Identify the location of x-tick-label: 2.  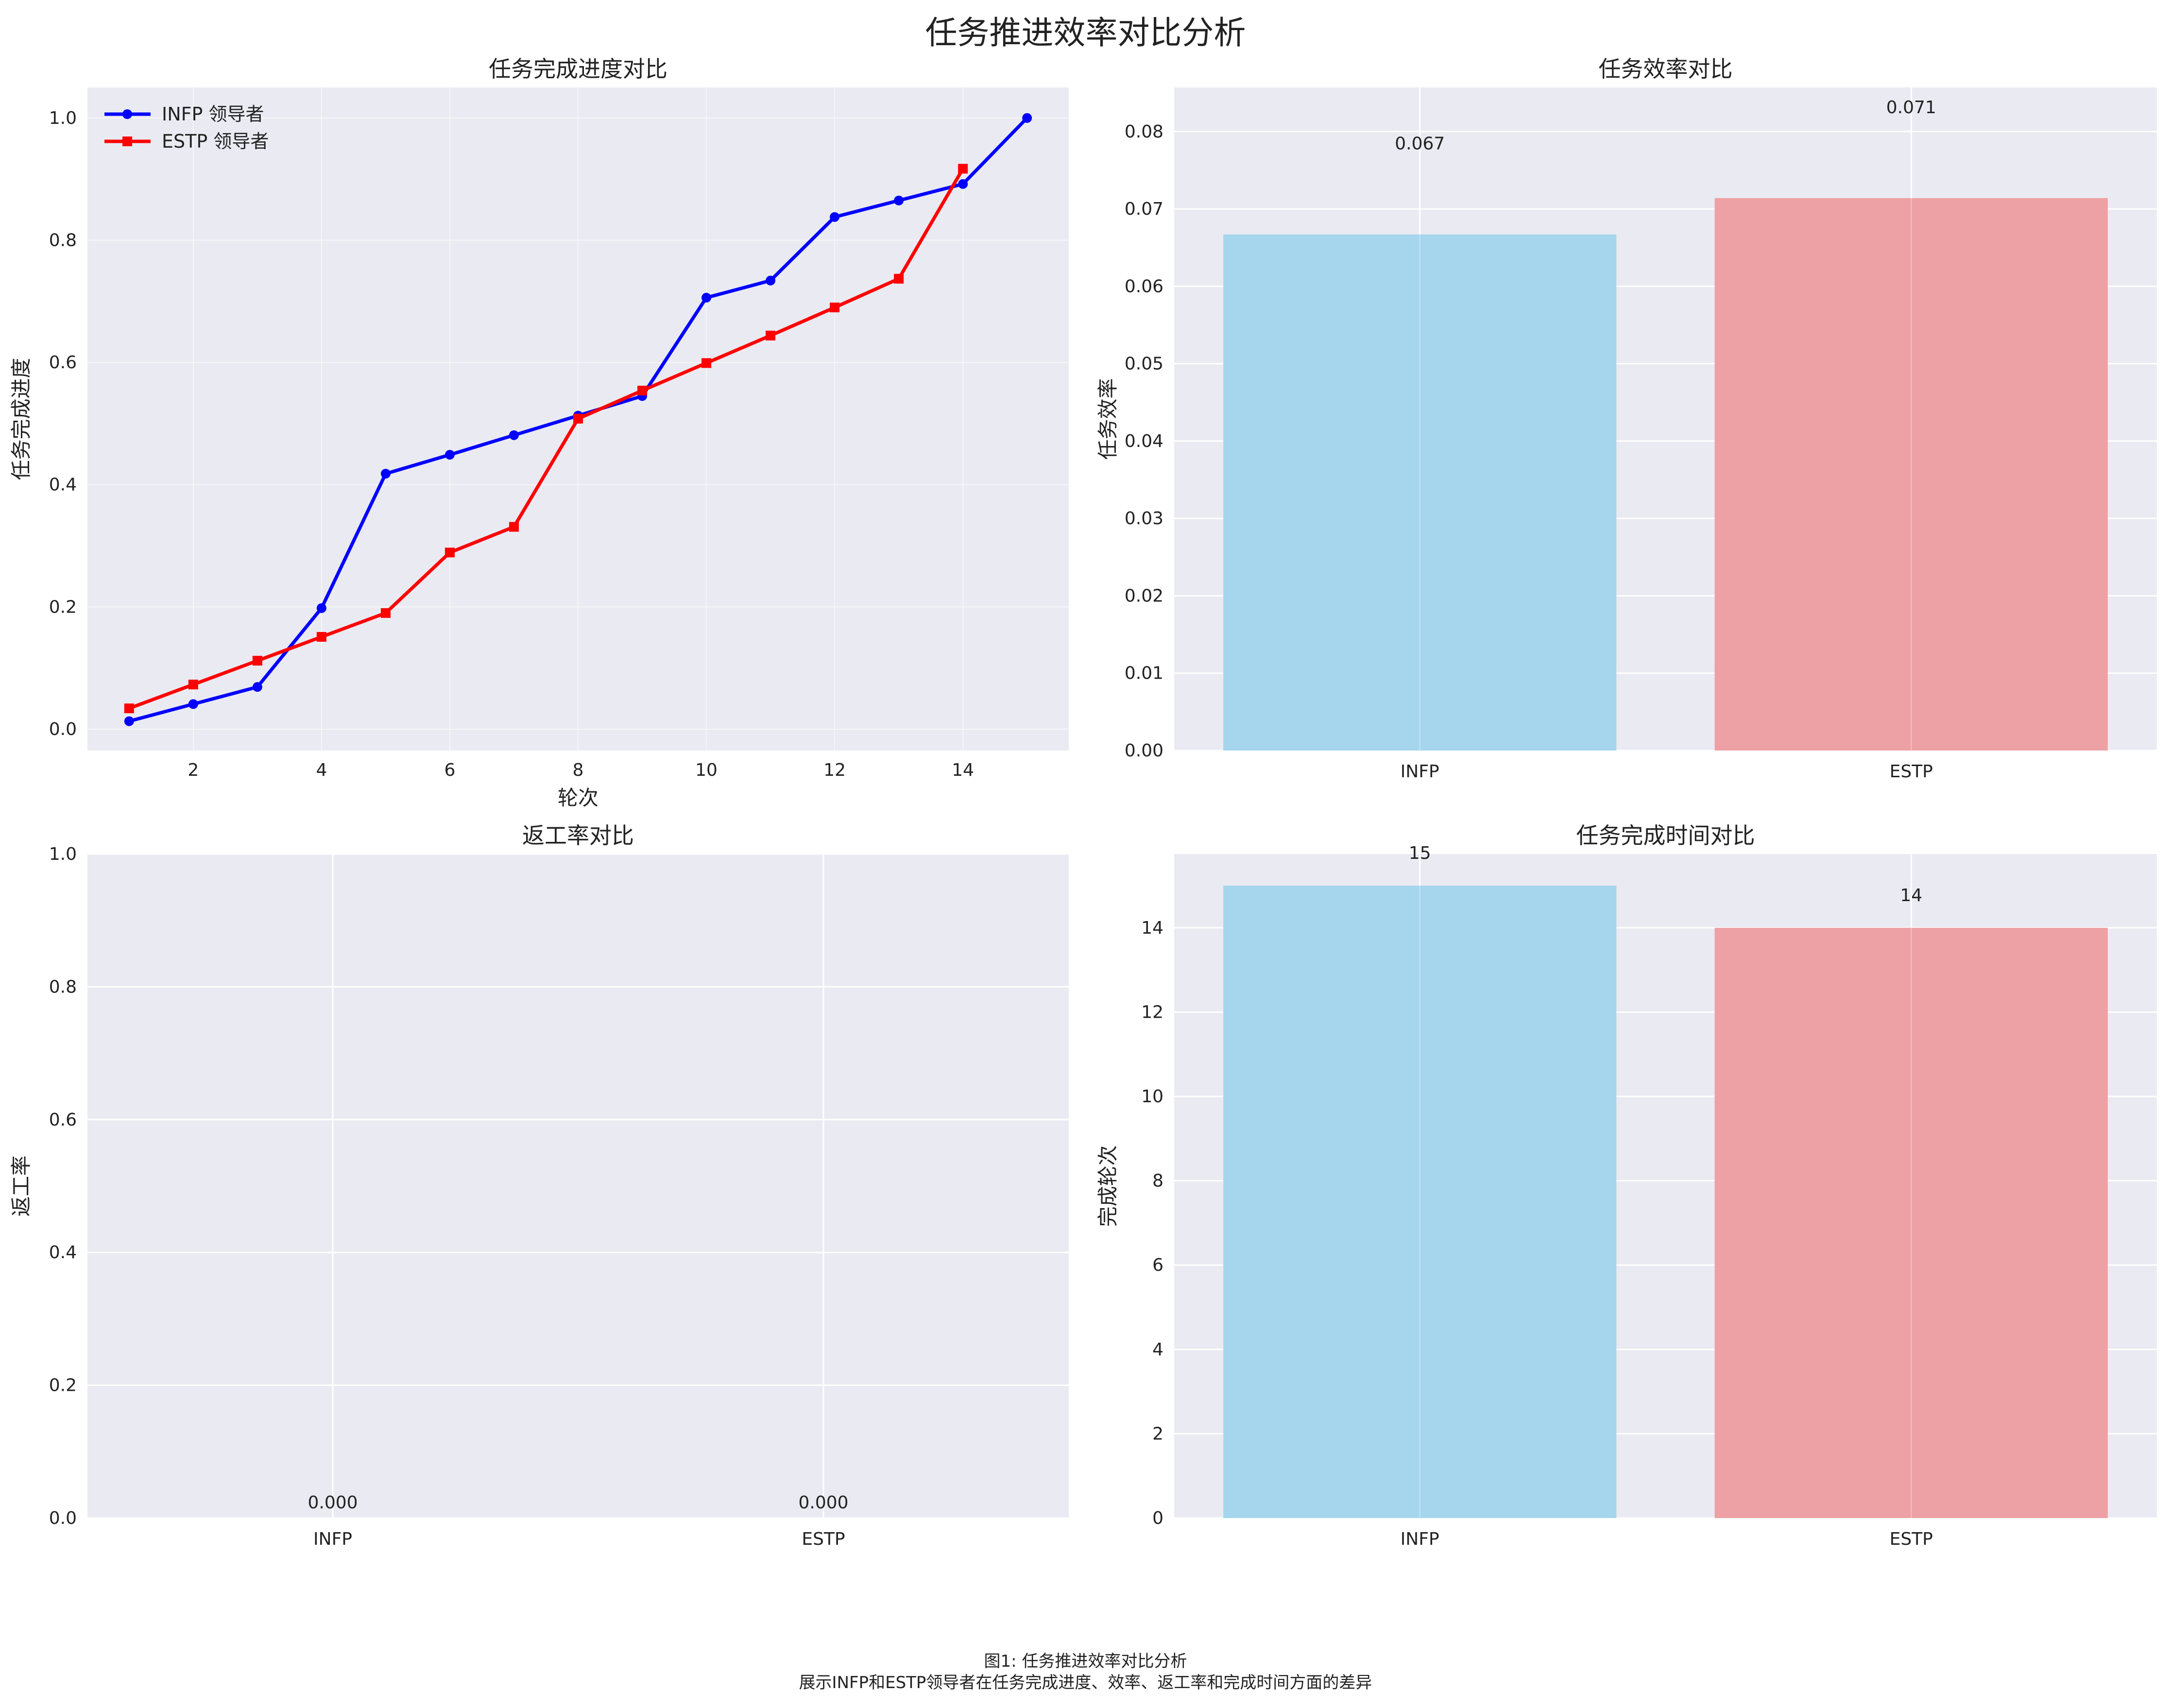
(194, 770).